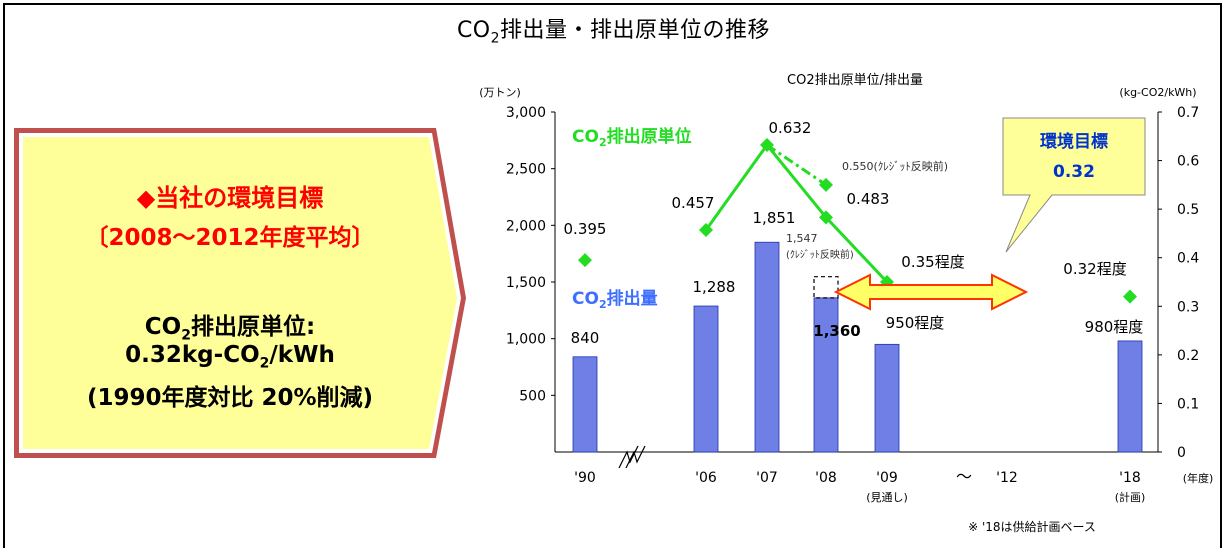 The height and width of the screenshot is (548, 1227). What do you see at coordinates (1007, 478) in the screenshot?
I see `x-category-label: '12` at bounding box center [1007, 478].